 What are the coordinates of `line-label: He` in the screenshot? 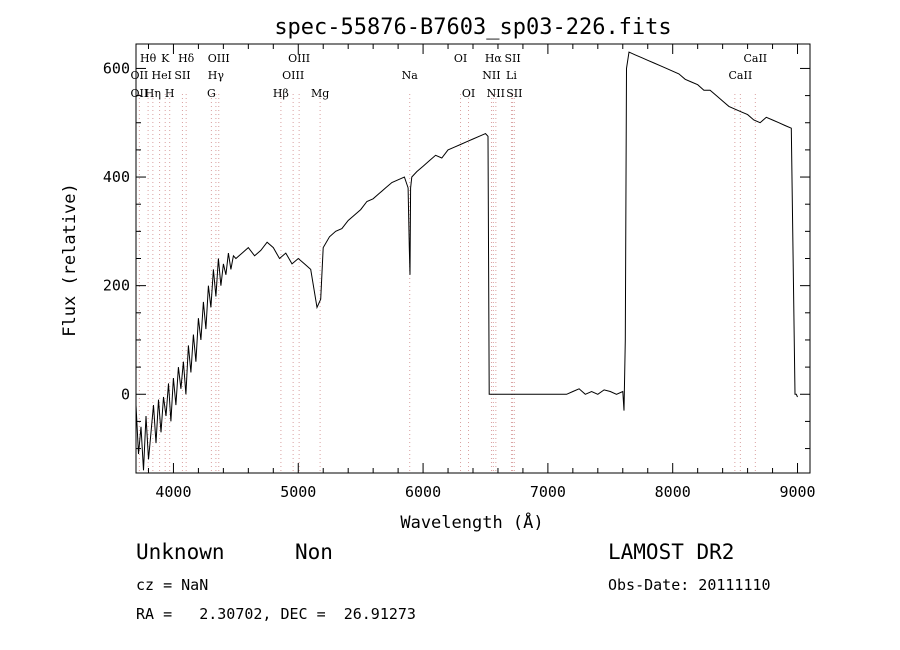 It's located at (160, 75).